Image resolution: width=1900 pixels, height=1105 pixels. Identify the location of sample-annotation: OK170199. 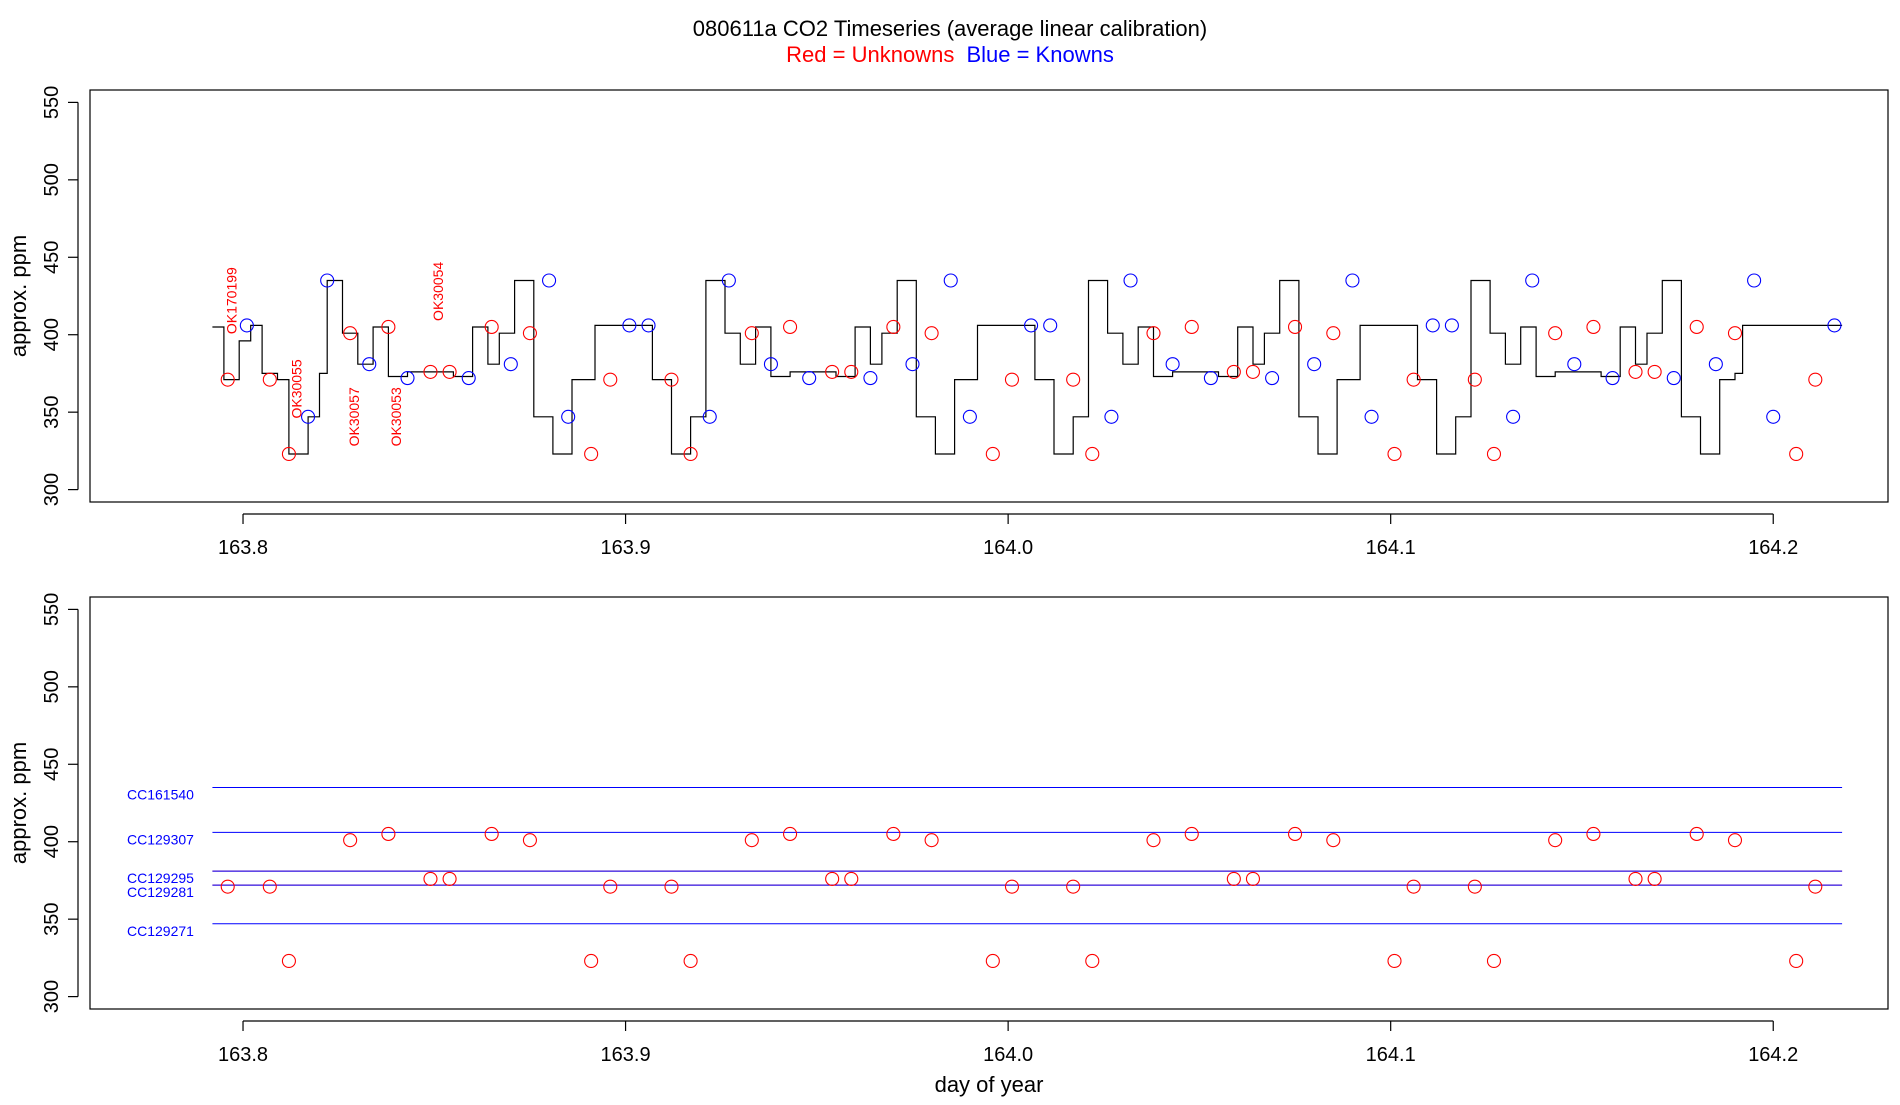
(232, 300).